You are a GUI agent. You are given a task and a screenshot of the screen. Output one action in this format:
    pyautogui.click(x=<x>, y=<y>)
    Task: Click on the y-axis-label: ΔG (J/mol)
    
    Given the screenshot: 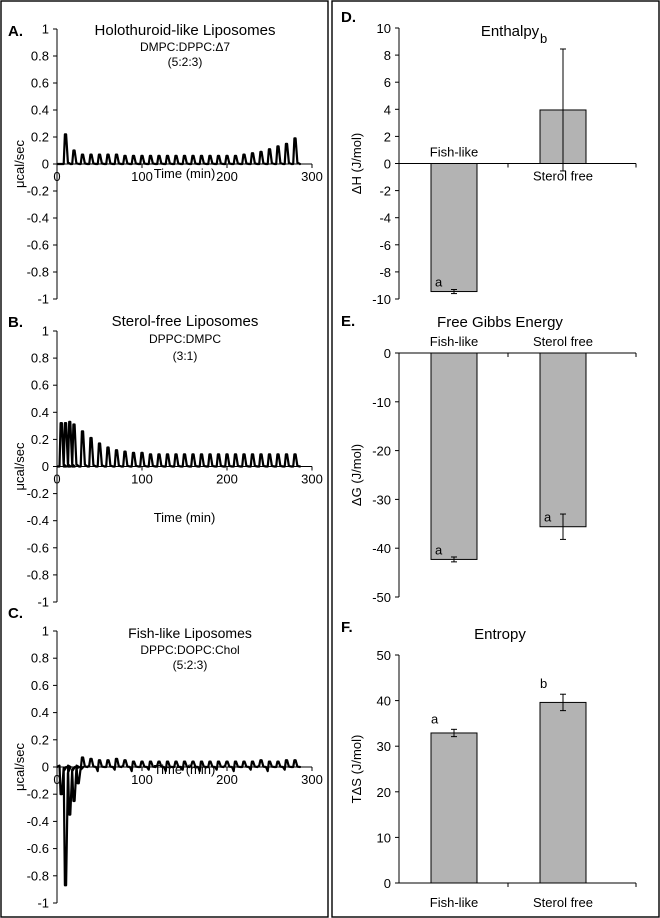 What is the action you would take?
    pyautogui.click(x=356, y=475)
    